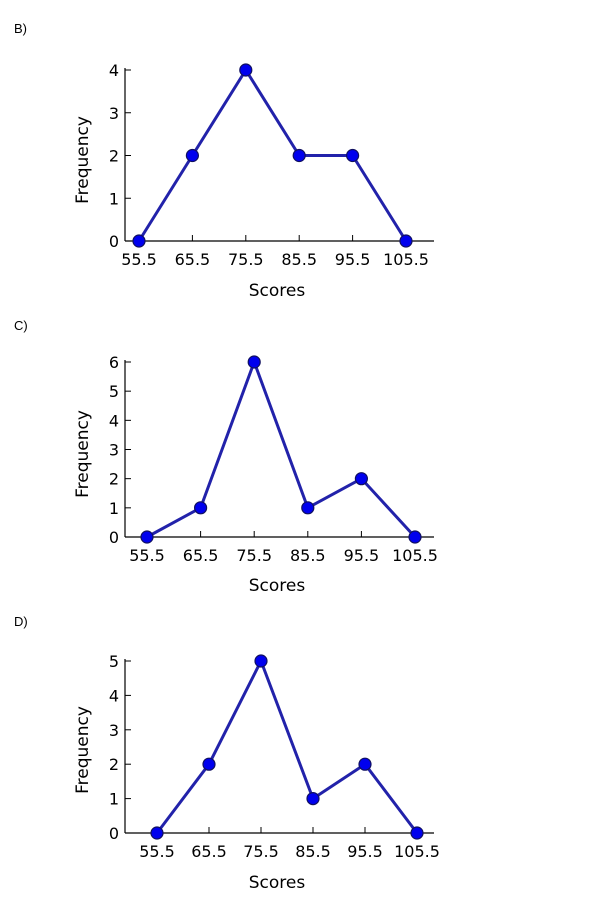 Image resolution: width=596 pixels, height=900 pixels. I want to click on axes: 0 1 2 3 4 5 55.5 65.5 75.5 85.5 95.5 105.5, so click(274, 756).